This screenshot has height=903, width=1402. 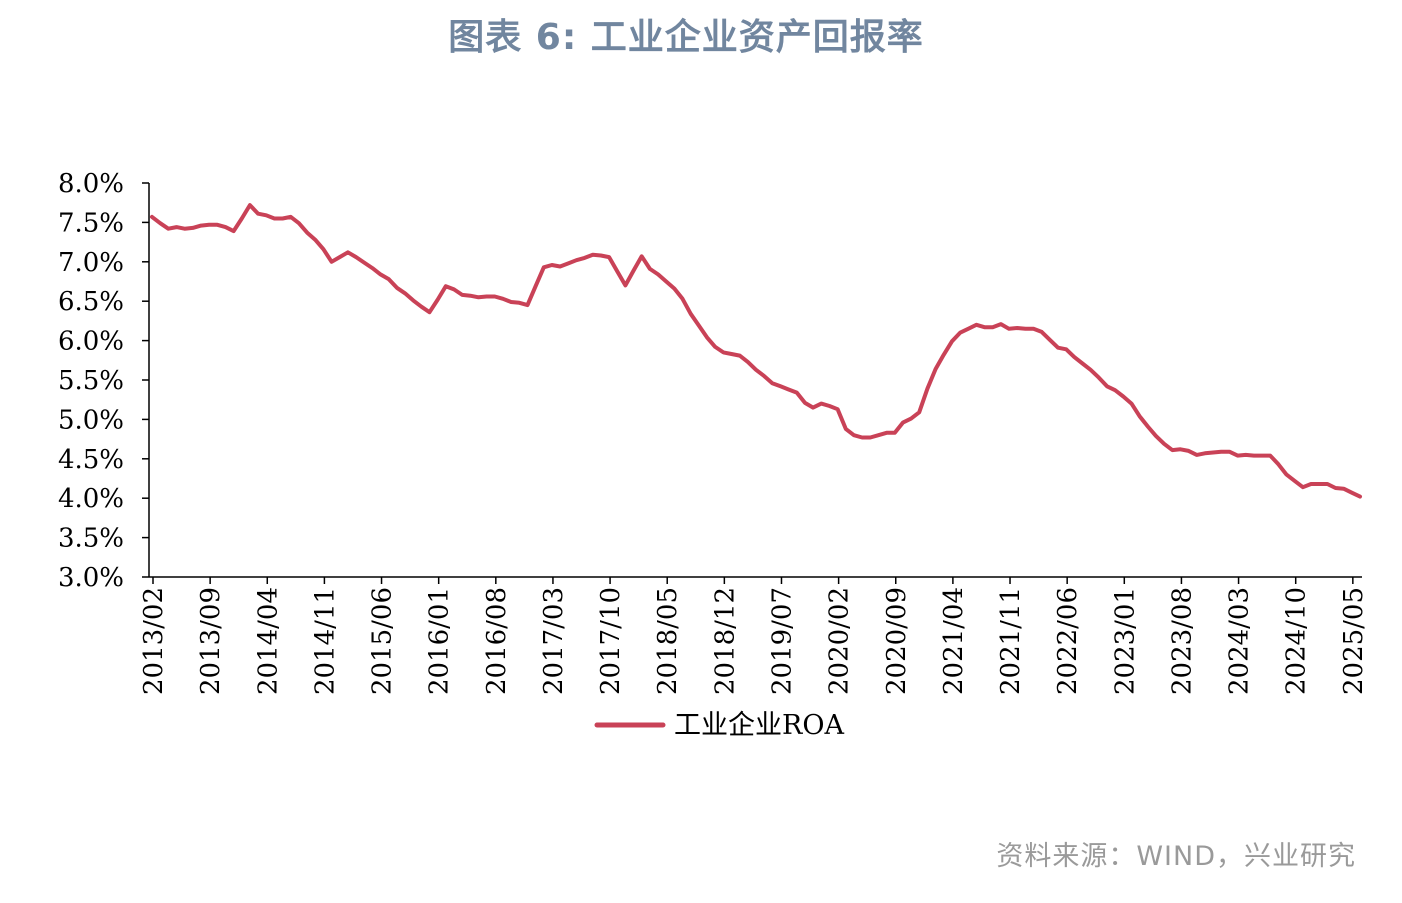 What do you see at coordinates (954, 641) in the screenshot?
I see `x-tick-label: 2021/04` at bounding box center [954, 641].